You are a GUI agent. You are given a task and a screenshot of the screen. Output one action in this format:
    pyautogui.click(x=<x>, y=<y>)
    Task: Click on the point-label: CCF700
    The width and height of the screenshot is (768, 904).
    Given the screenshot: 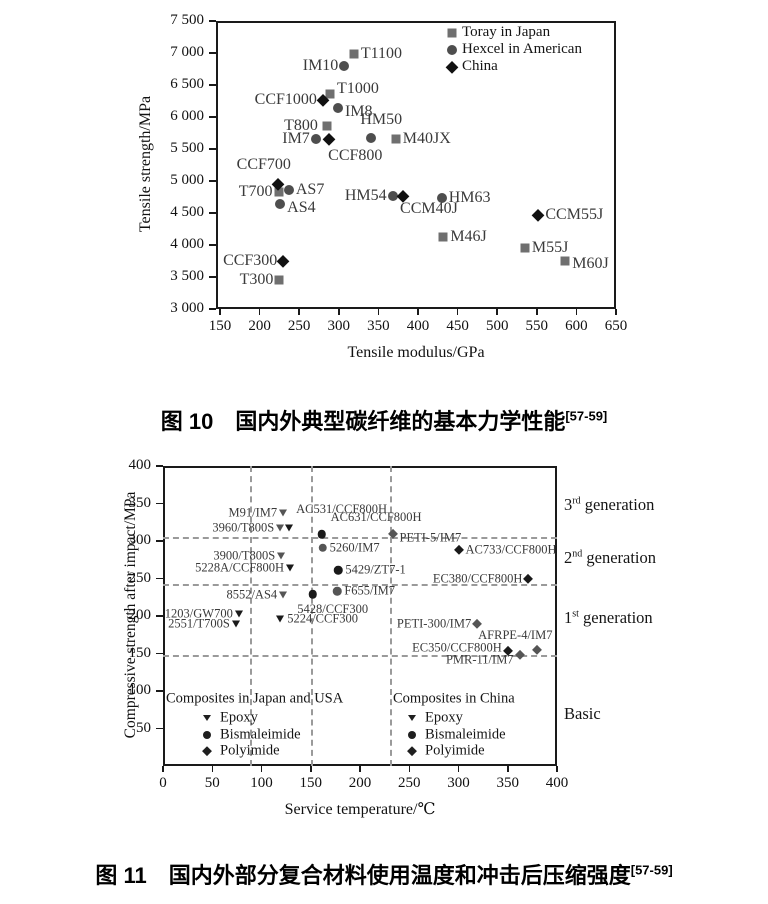 What is the action you would take?
    pyautogui.click(x=263, y=165)
    